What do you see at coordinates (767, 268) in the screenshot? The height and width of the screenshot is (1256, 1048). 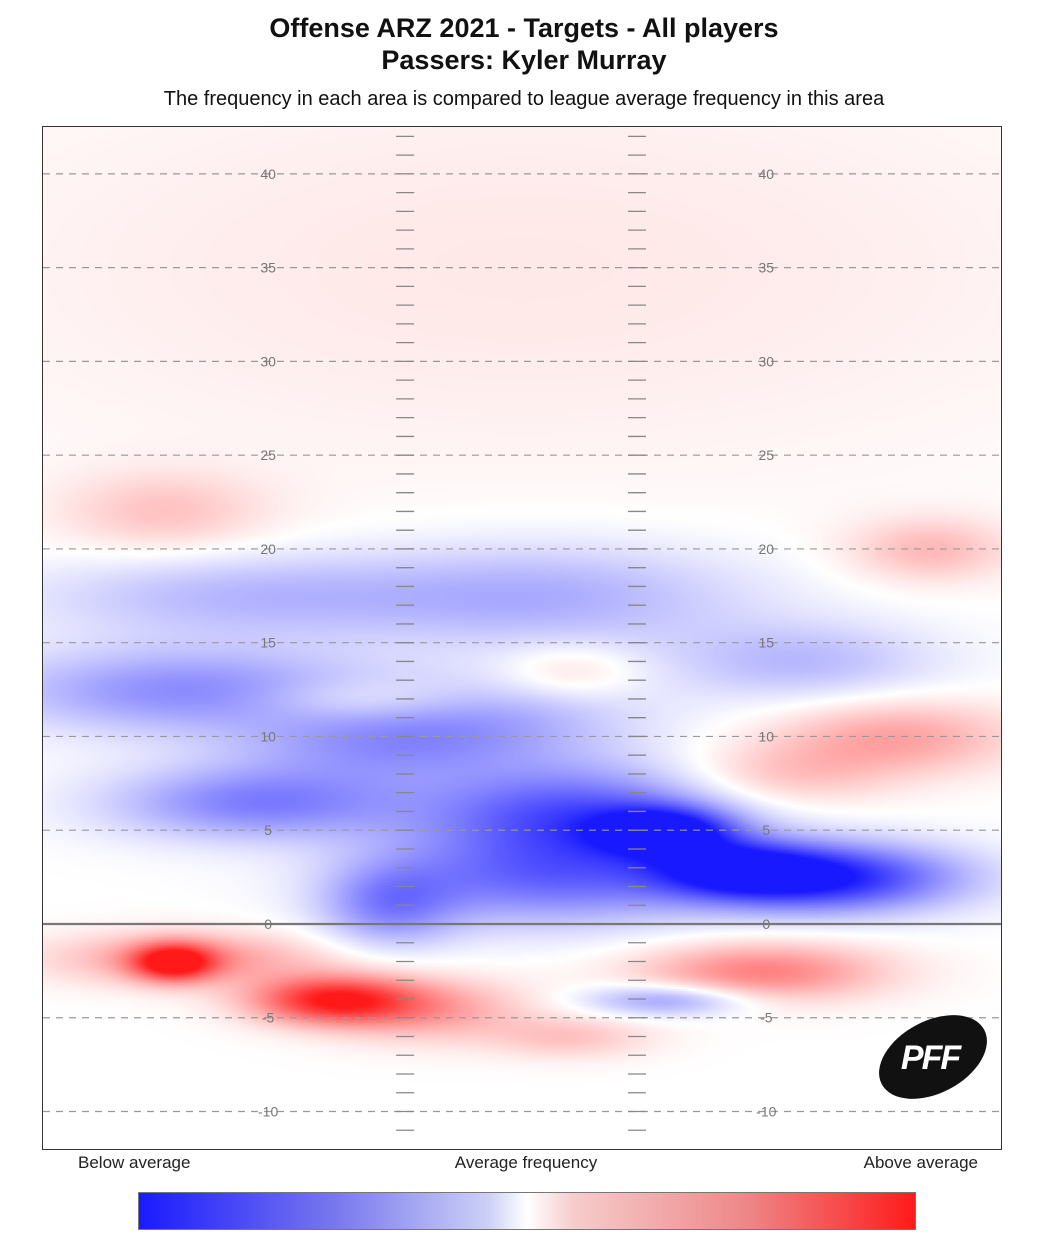 I see `tick-label-right-35: 35` at bounding box center [767, 268].